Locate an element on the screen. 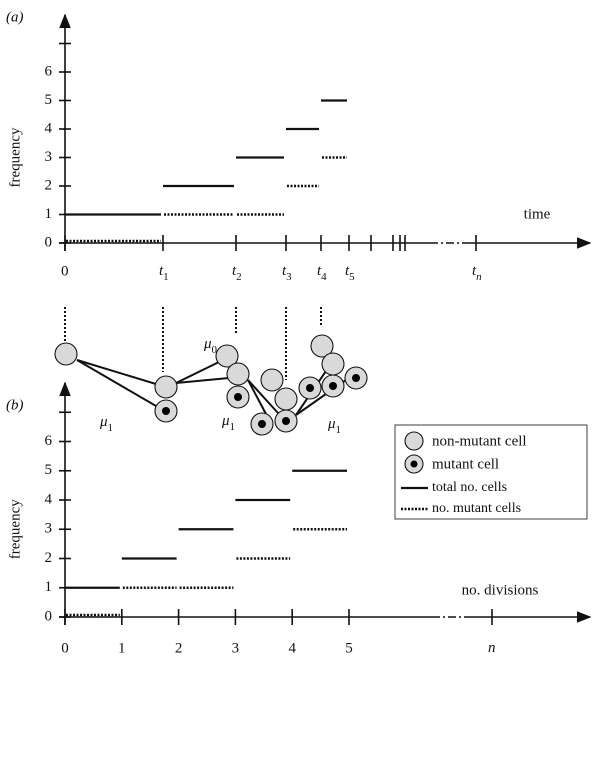 The height and width of the screenshot is (767, 595). x-tick-label: 2 is located at coordinates (179, 648).